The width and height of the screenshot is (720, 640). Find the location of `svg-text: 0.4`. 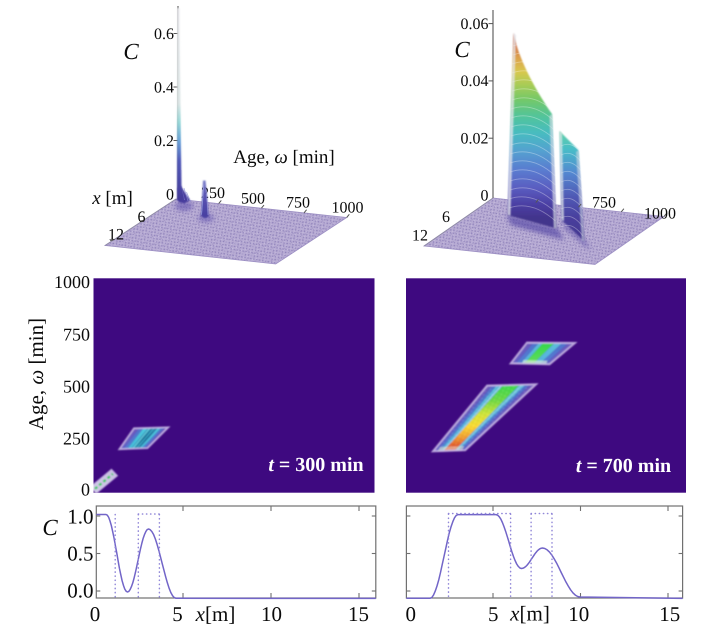

svg-text: 0.4 is located at coordinates (164, 88).